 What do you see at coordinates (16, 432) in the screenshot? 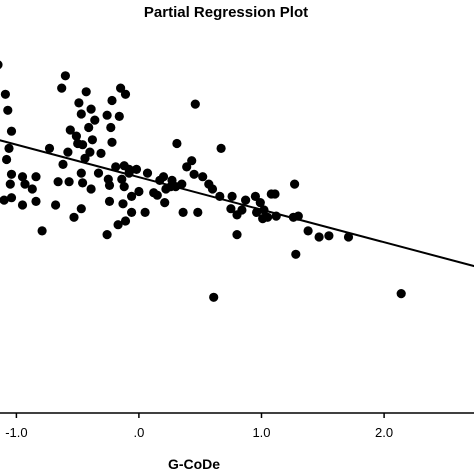
I see `x-tick-label: -1.0` at bounding box center [16, 432].